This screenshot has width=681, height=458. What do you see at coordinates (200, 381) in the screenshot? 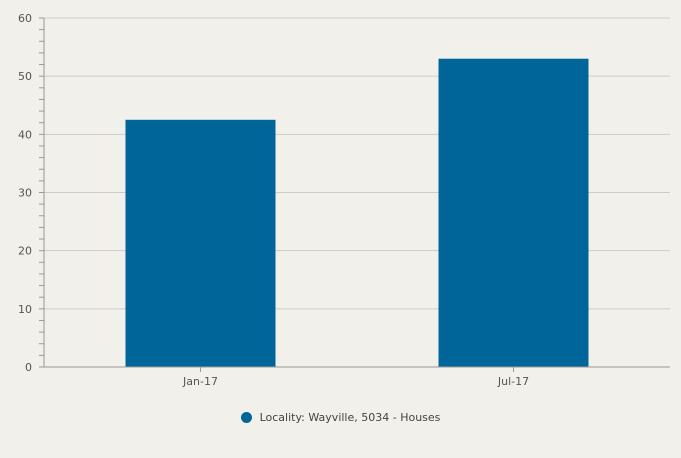
I see `x-tick-label: Jan-17` at bounding box center [200, 381].